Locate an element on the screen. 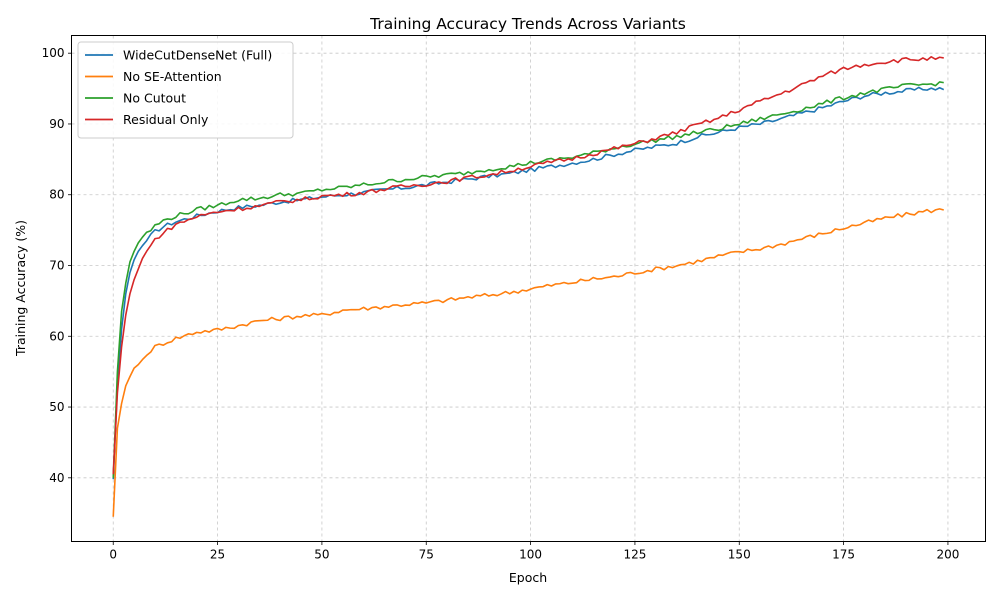 This screenshot has width=1000, height=604. x-tick-label: 125 is located at coordinates (634, 555).